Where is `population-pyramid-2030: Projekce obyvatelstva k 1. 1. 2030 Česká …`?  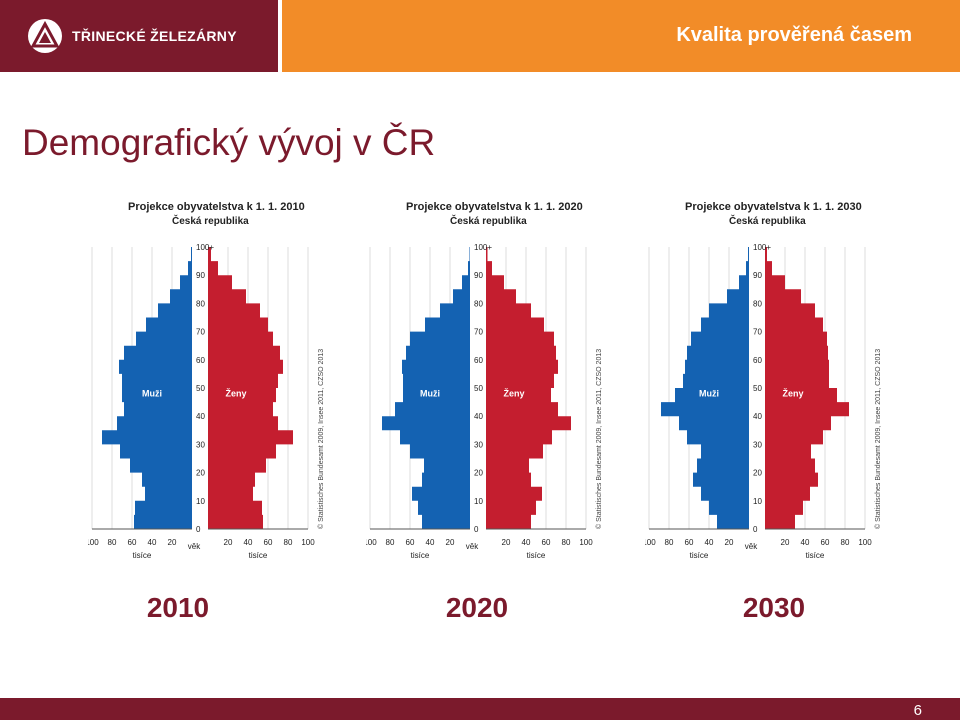
population-pyramid-2030: Projekce obyvatelstva k 1. 1. 2030 Česká … is located at coordinates (777, 378).